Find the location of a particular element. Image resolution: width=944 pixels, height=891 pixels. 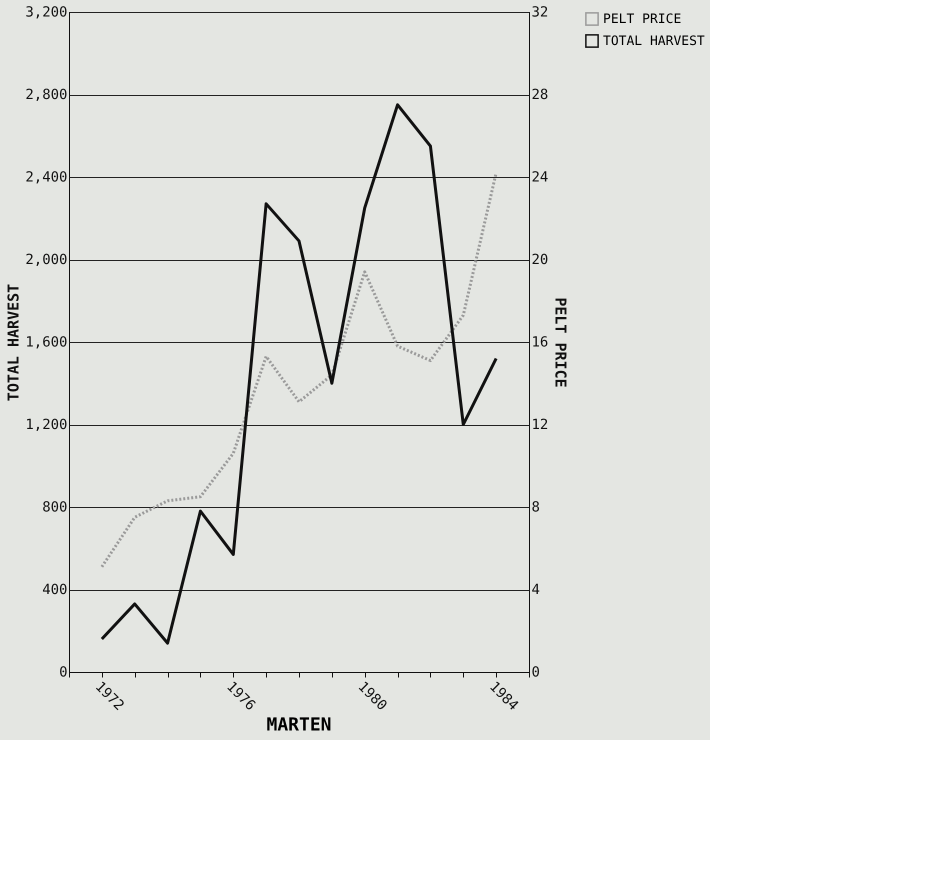

y2-tick-label: 32 is located at coordinates (540, 12).